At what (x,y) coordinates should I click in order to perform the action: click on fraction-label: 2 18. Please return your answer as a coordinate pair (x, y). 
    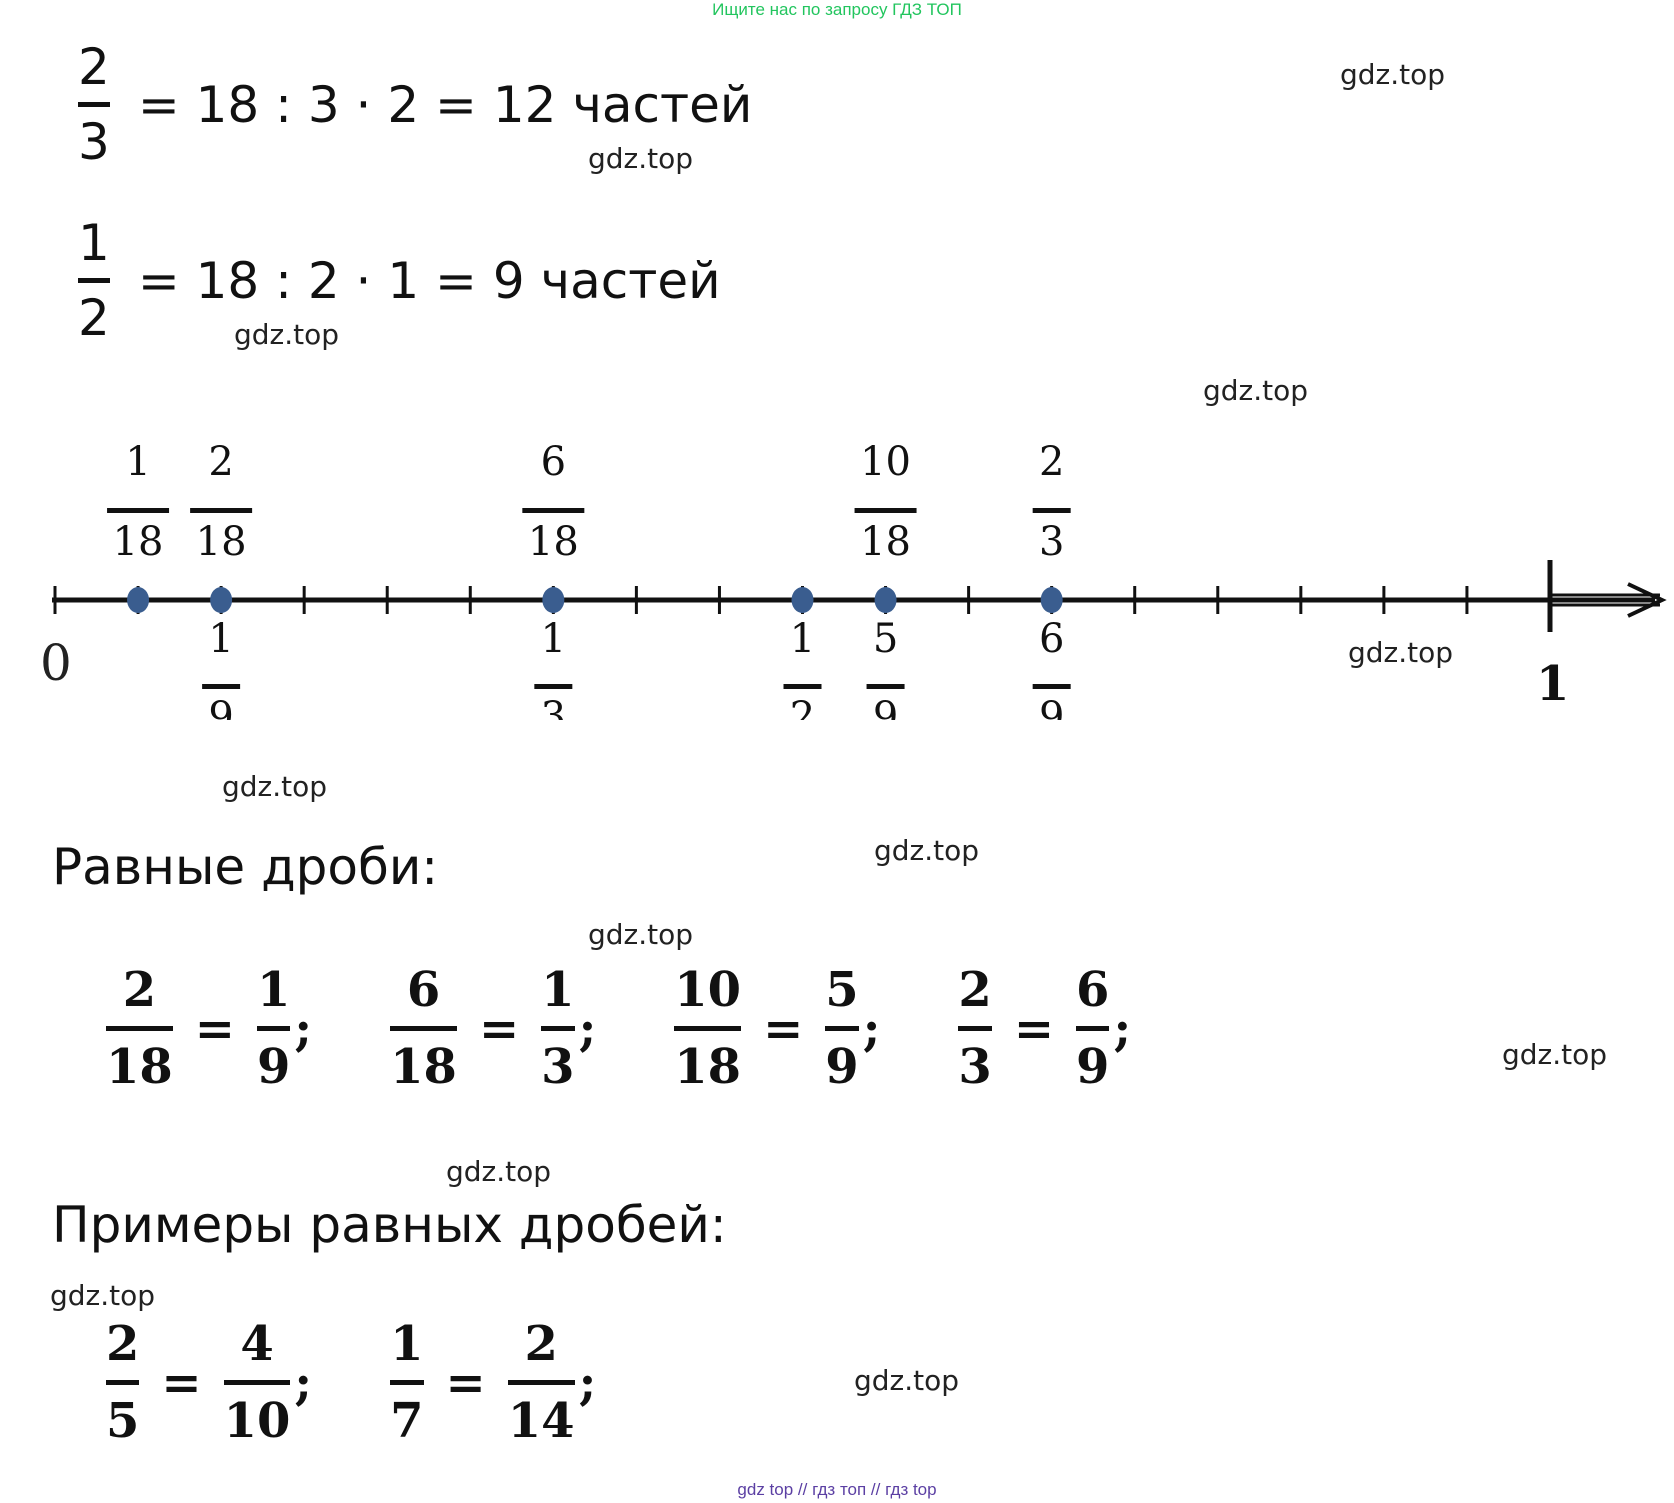
    Looking at the image, I should click on (221, 502).